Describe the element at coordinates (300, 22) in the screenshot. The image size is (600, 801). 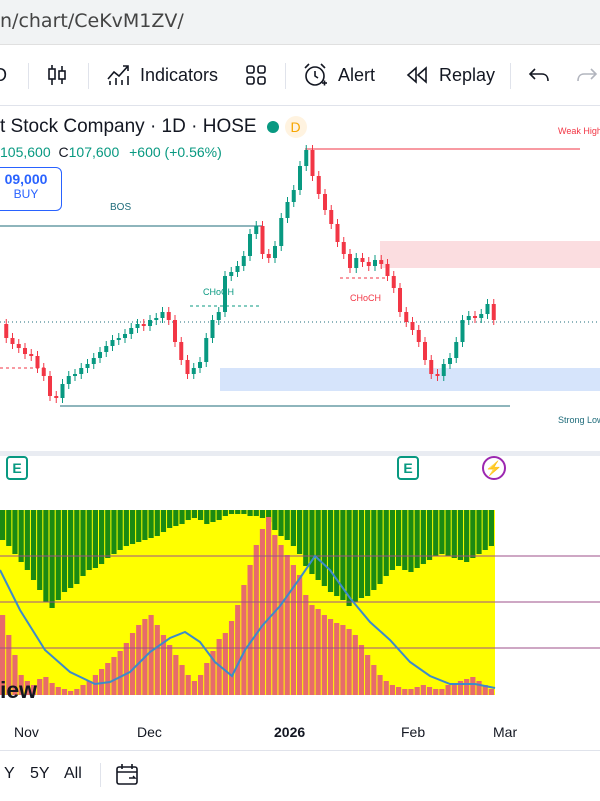
I see `browser-address-bar: n/chart/CeKvM1ZV/` at that location.